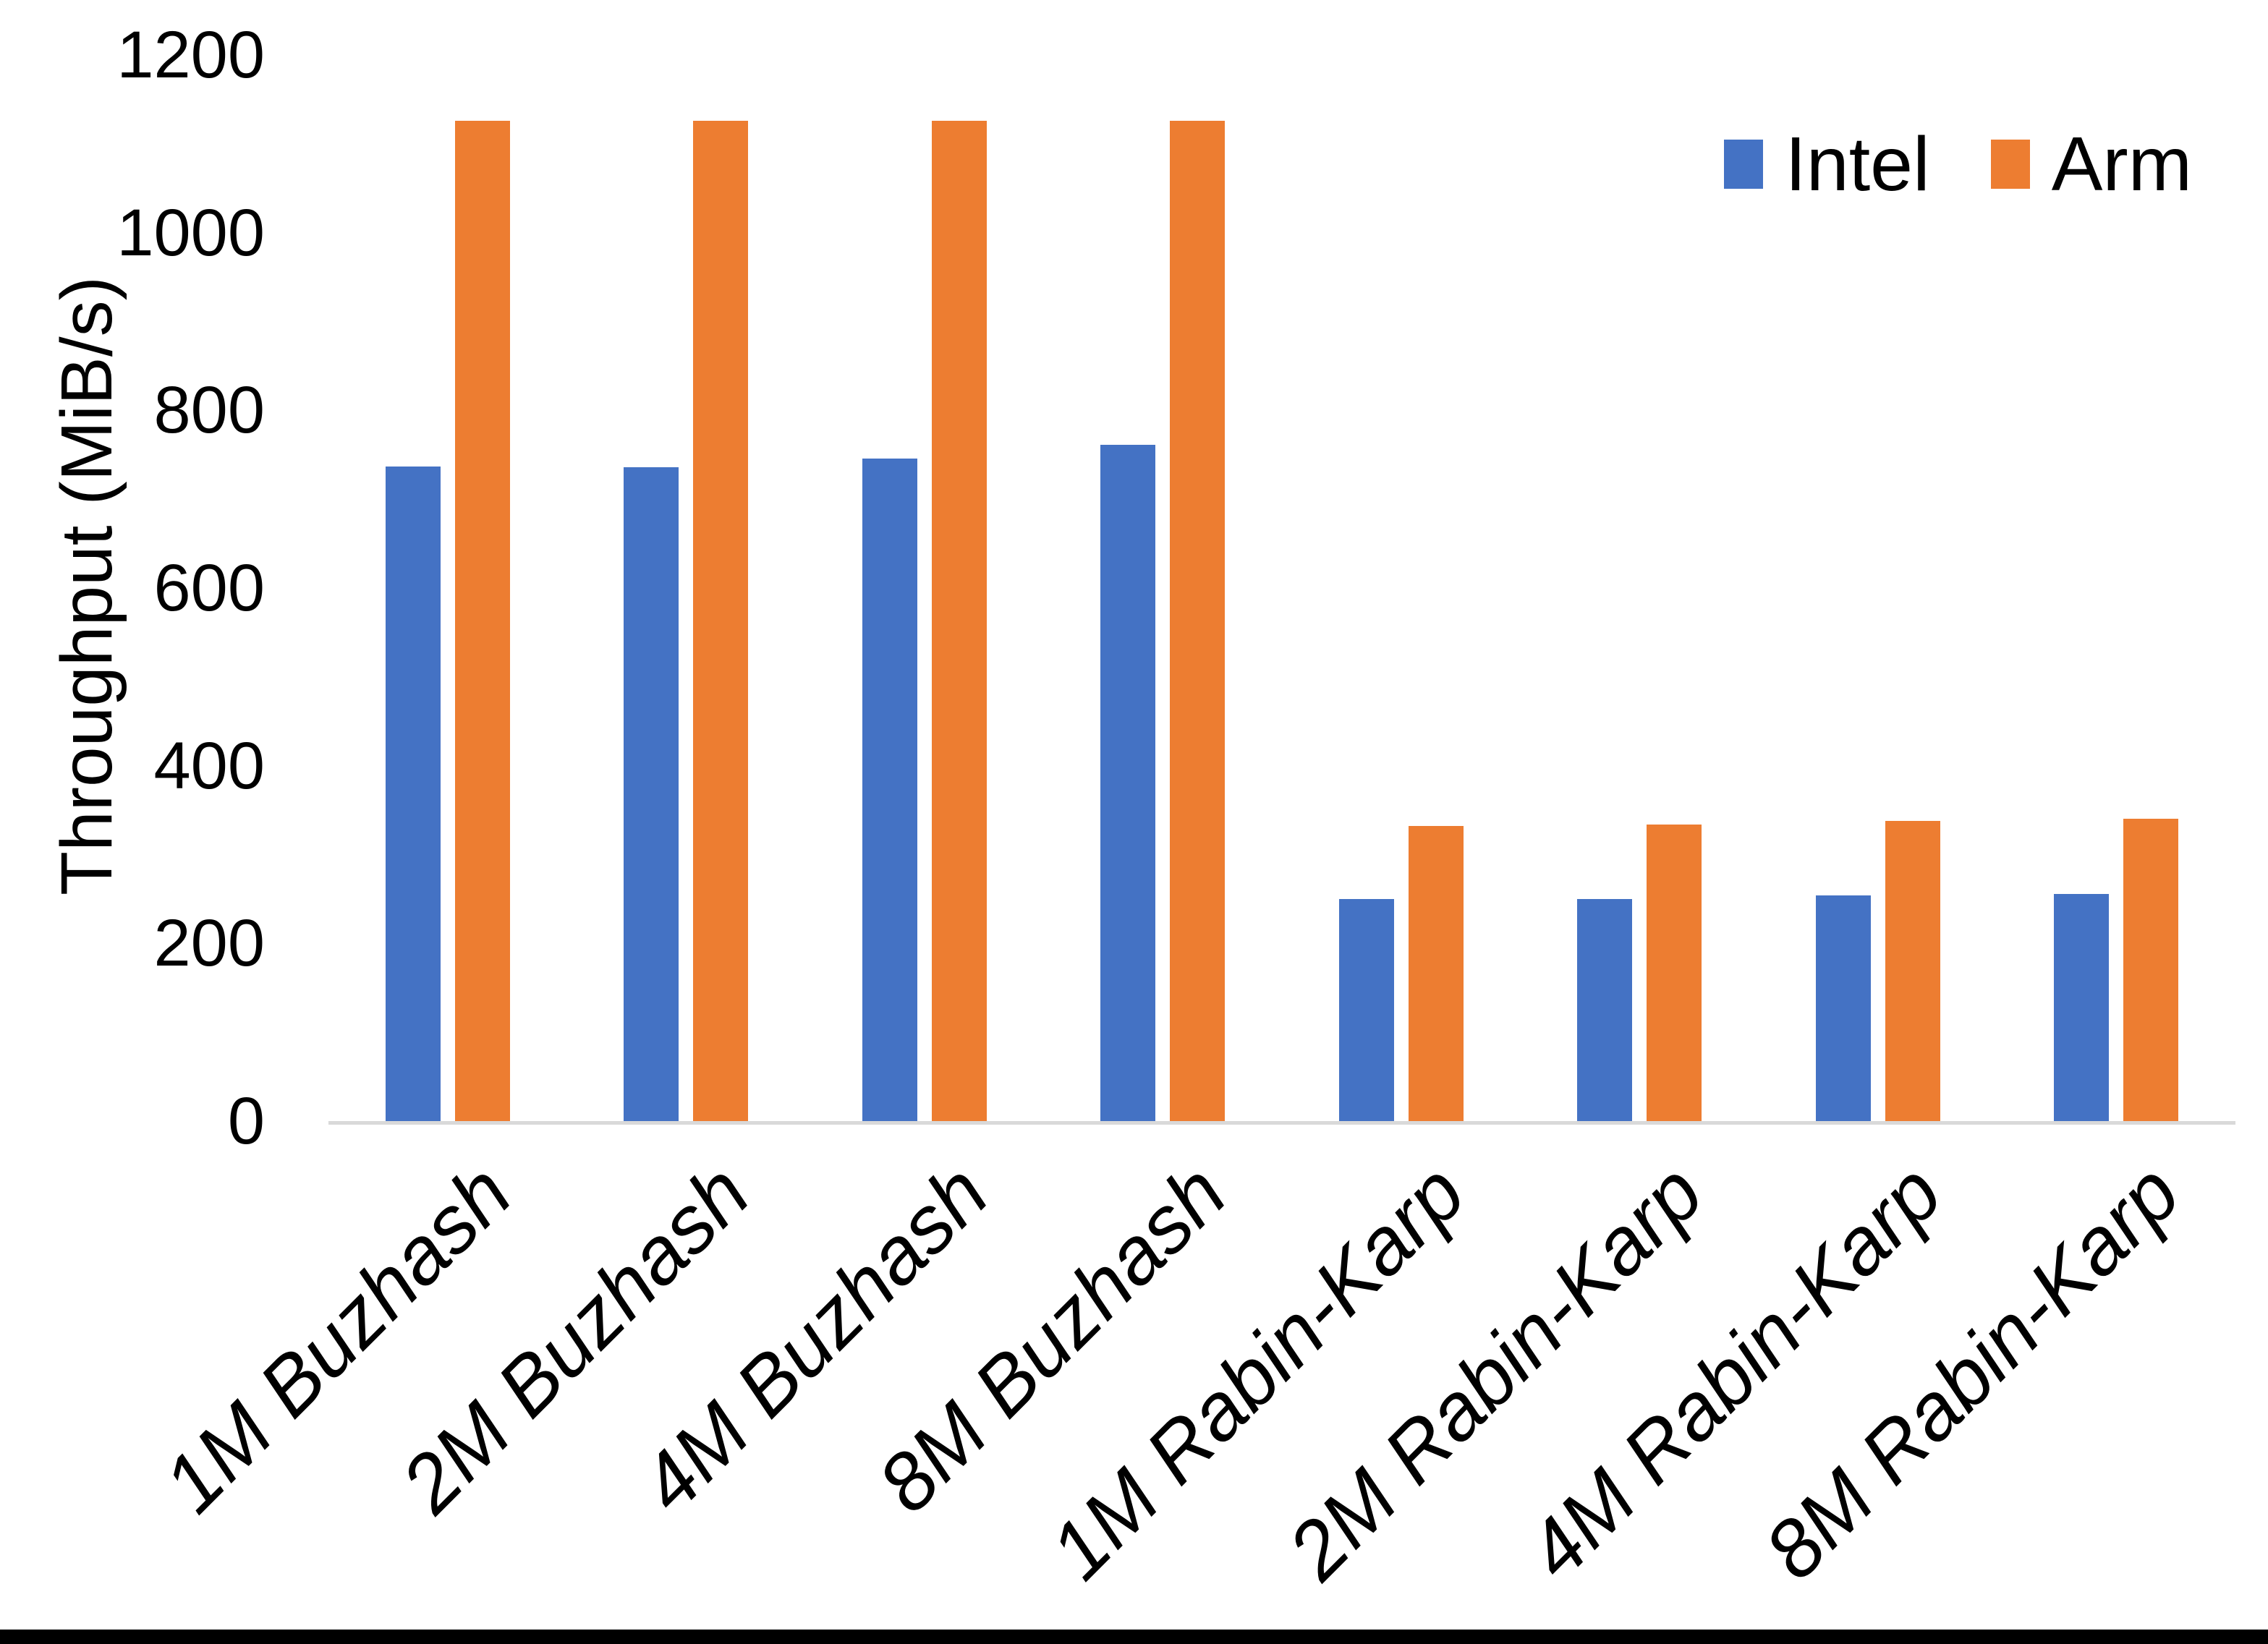 The image size is (2268, 1644). Describe the element at coordinates (1436, 973) in the screenshot. I see `bar-arm-1m-rabin-karp` at that location.